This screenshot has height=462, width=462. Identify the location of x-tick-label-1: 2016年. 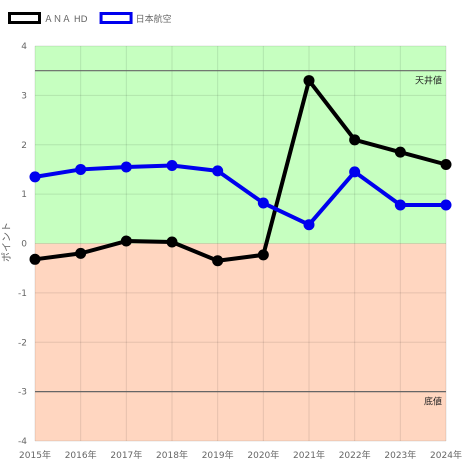
(81, 455).